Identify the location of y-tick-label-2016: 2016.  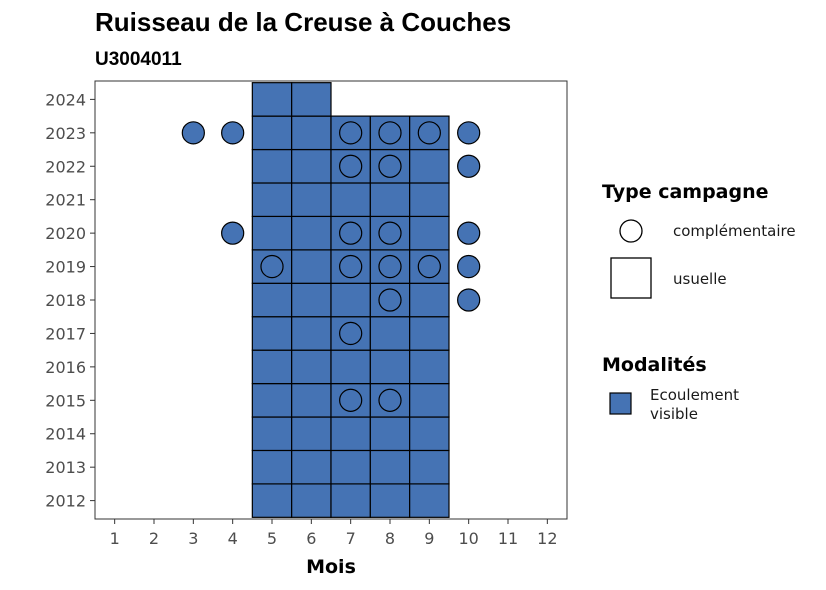
(65, 367).